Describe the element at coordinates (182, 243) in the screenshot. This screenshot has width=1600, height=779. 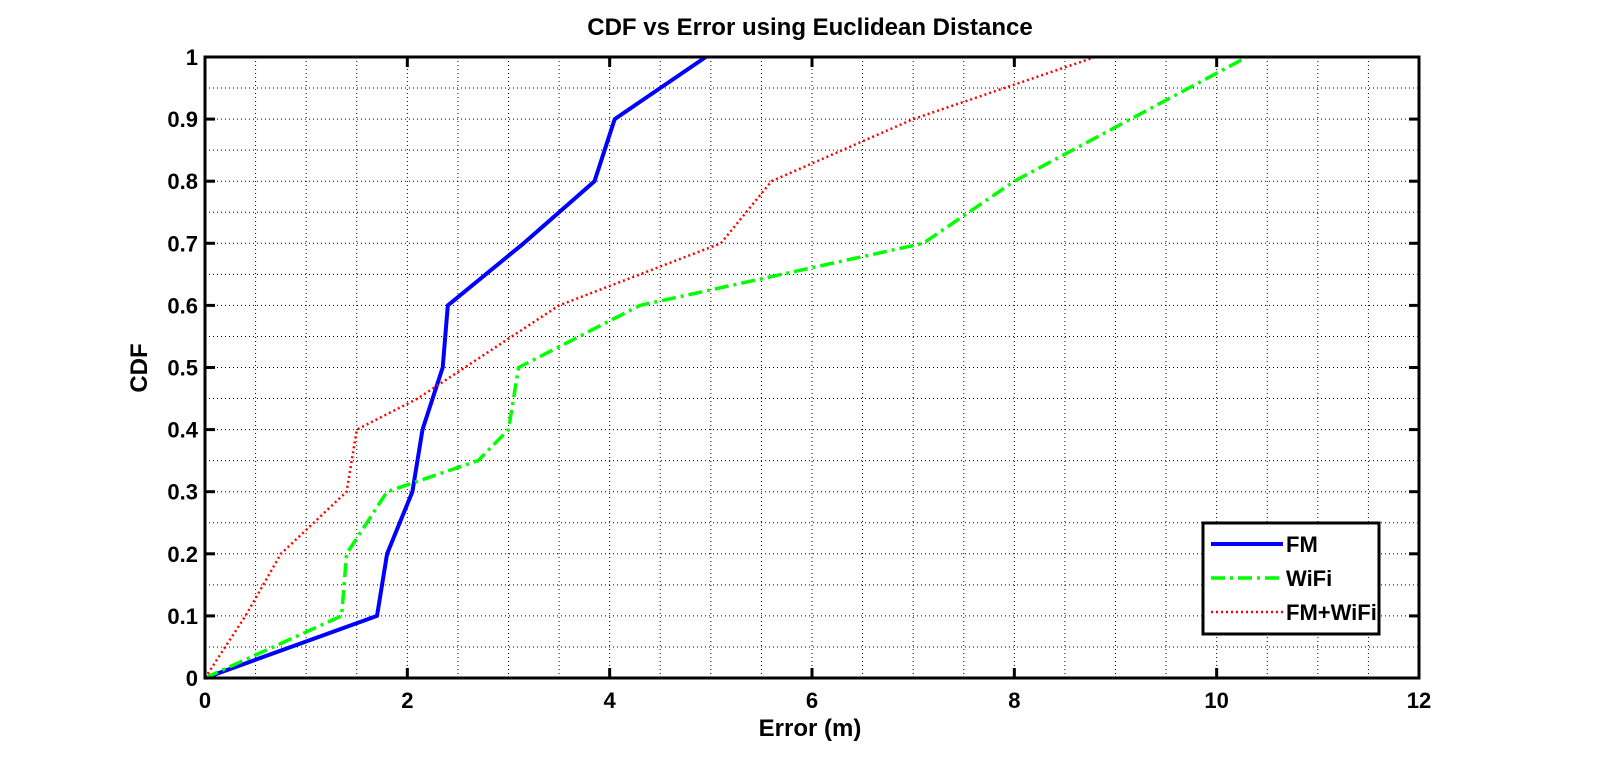
I see `y-tick-label: 0.7` at that location.